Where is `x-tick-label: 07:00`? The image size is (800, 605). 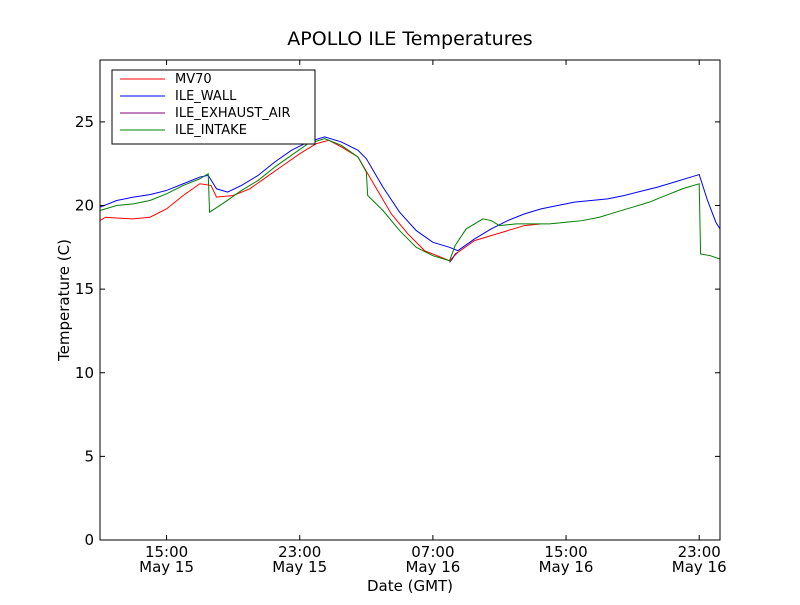 x-tick-label: 07:00 is located at coordinates (432, 552).